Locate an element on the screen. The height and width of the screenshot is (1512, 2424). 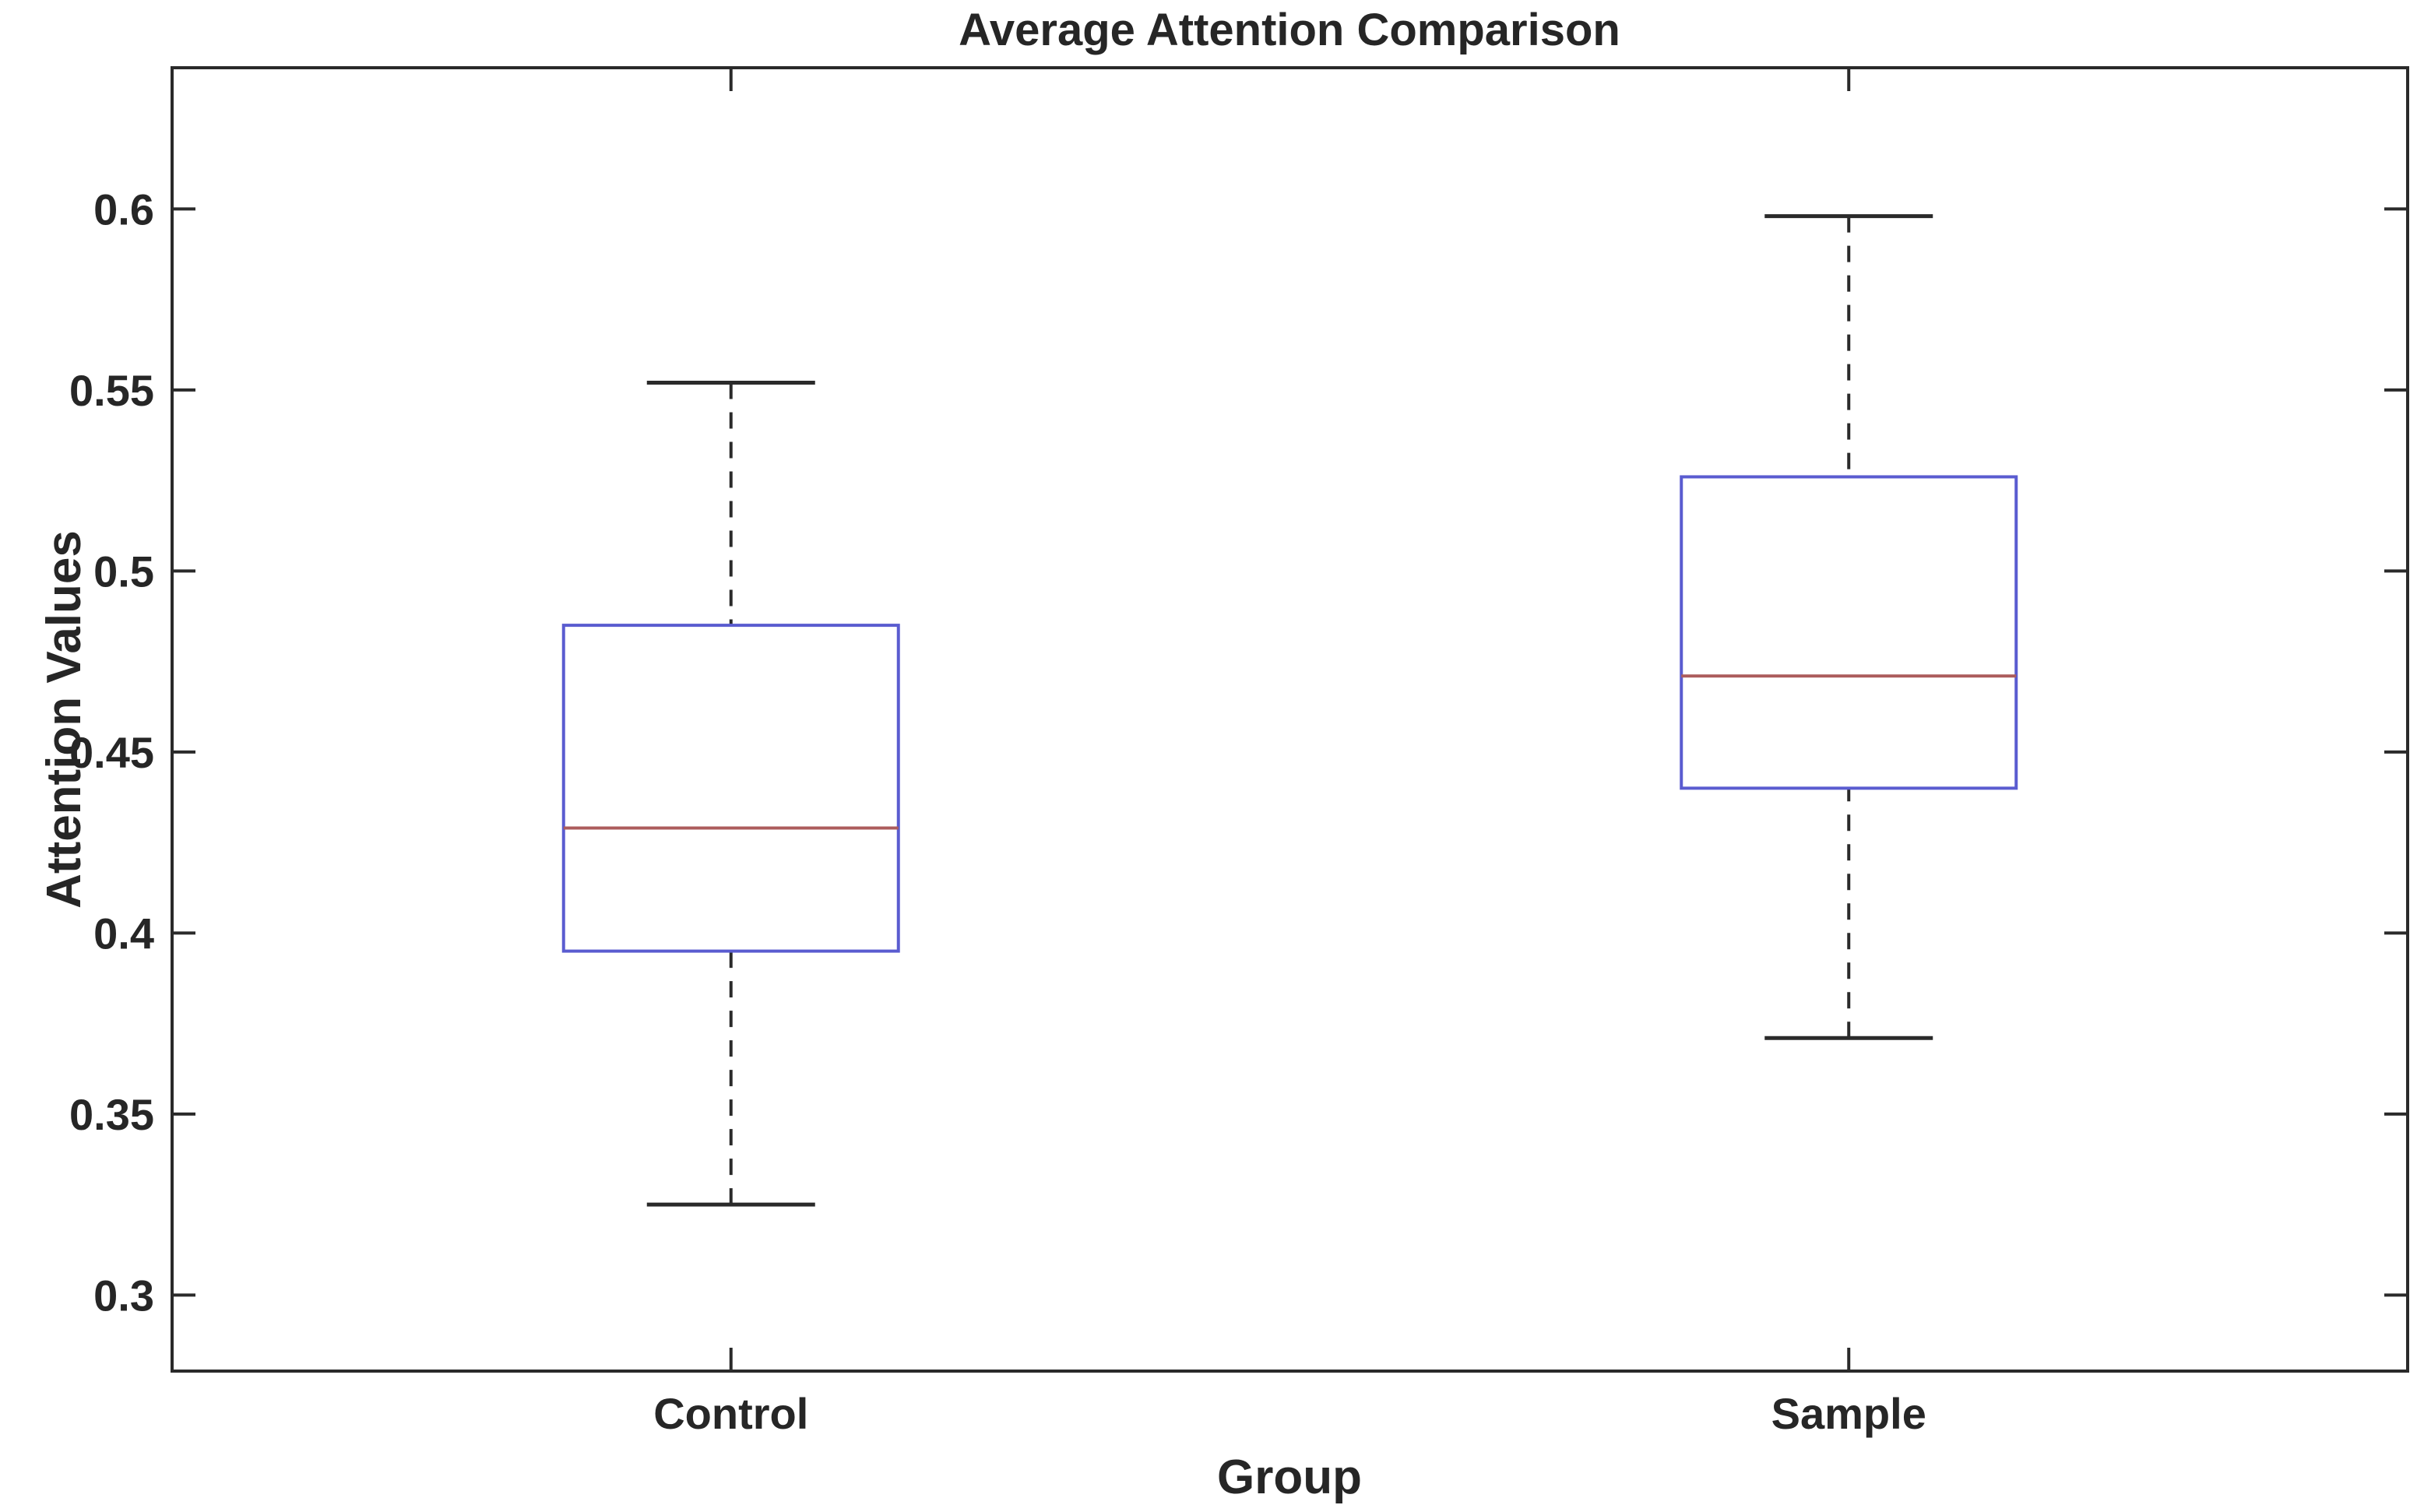
y-tick-label: 0.3 is located at coordinates (123, 1296).